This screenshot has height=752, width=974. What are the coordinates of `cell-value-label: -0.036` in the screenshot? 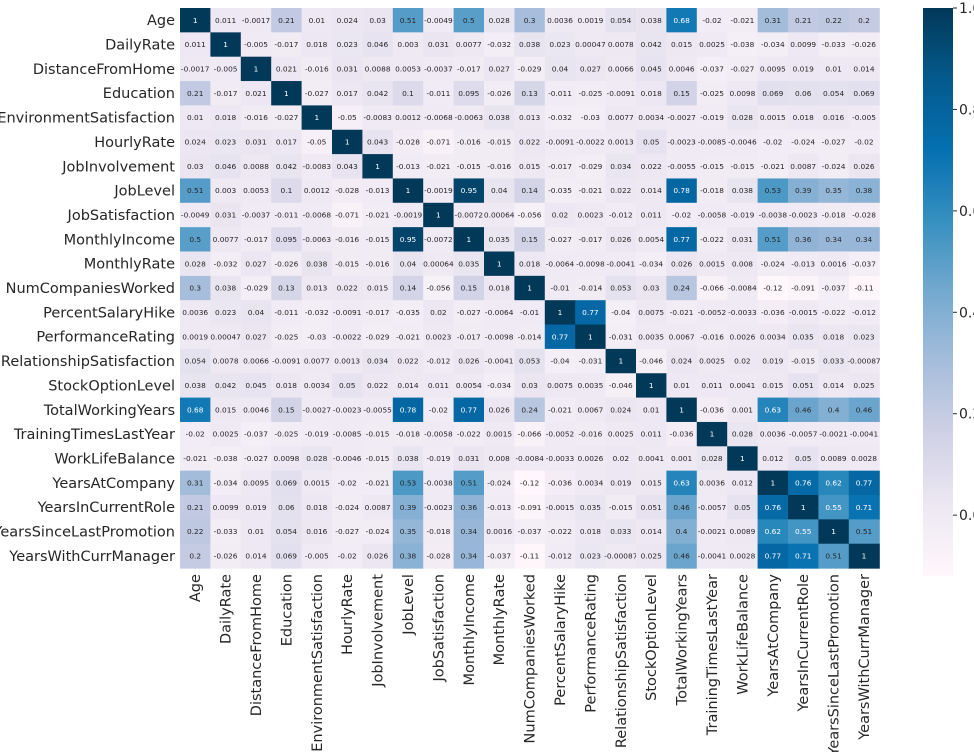 It's located at (682, 434).